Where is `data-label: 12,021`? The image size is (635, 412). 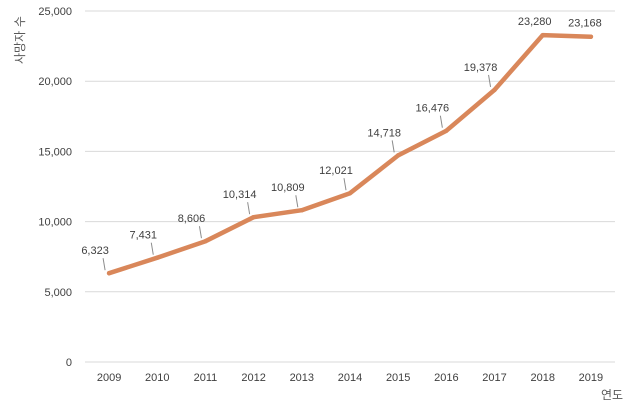 data-label: 12,021 is located at coordinates (336, 171).